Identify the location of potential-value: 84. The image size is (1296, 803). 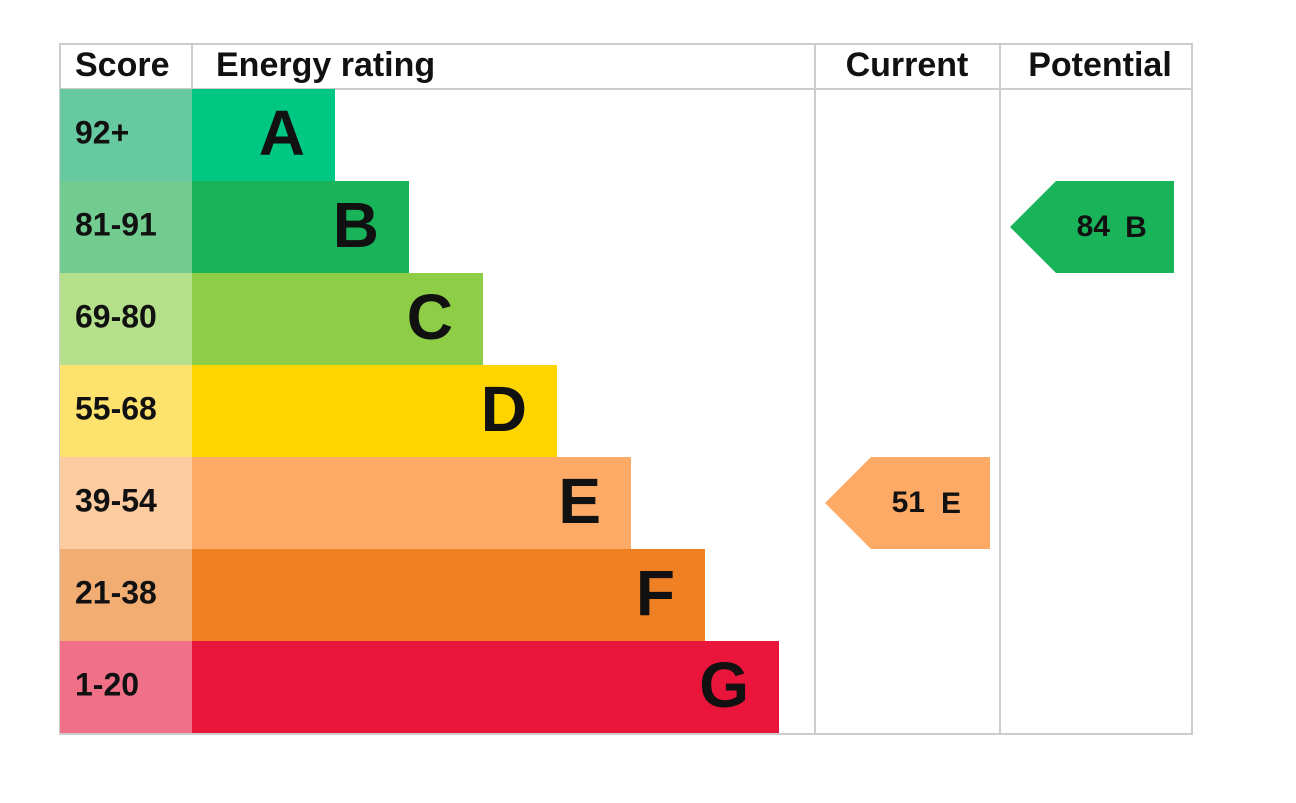
(1094, 226).